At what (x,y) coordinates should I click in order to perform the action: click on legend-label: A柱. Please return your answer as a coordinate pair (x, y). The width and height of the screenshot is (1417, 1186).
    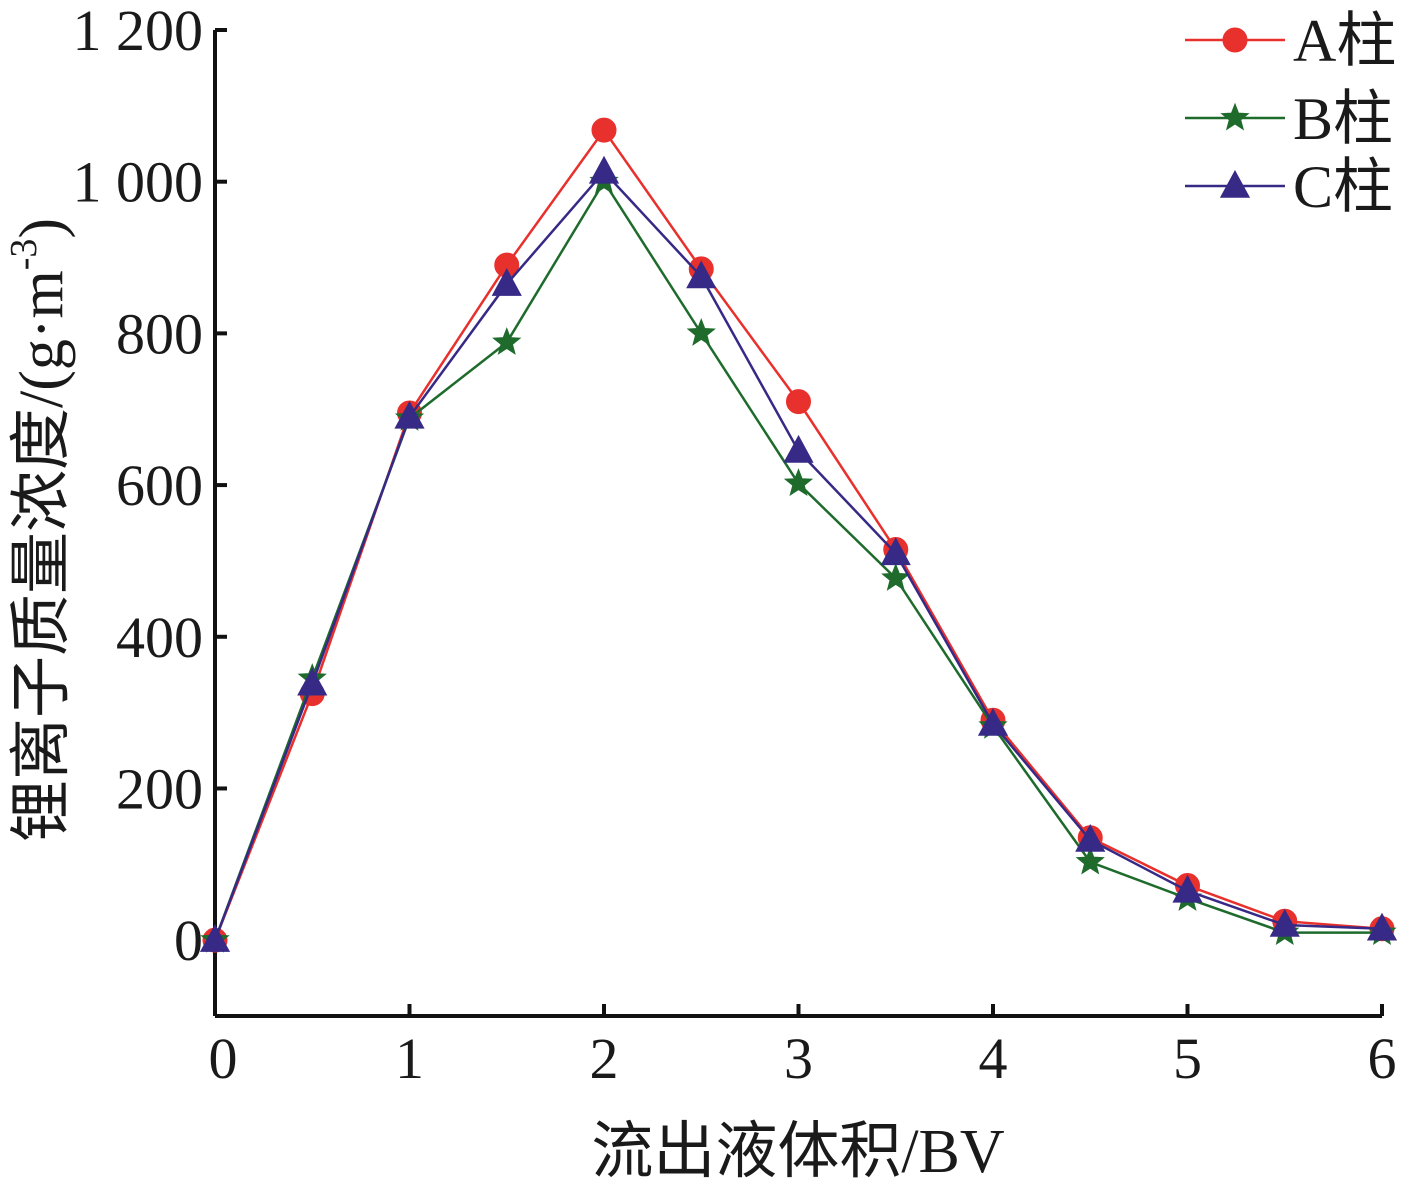
    Looking at the image, I should click on (1344, 41).